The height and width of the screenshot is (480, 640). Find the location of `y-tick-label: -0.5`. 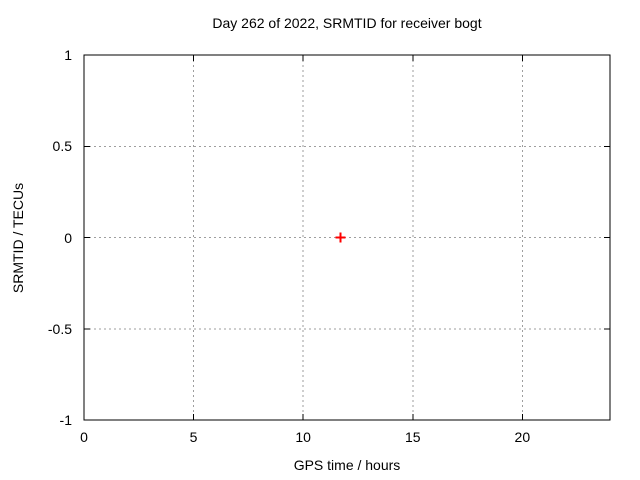

y-tick-label: -0.5 is located at coordinates (59, 328).